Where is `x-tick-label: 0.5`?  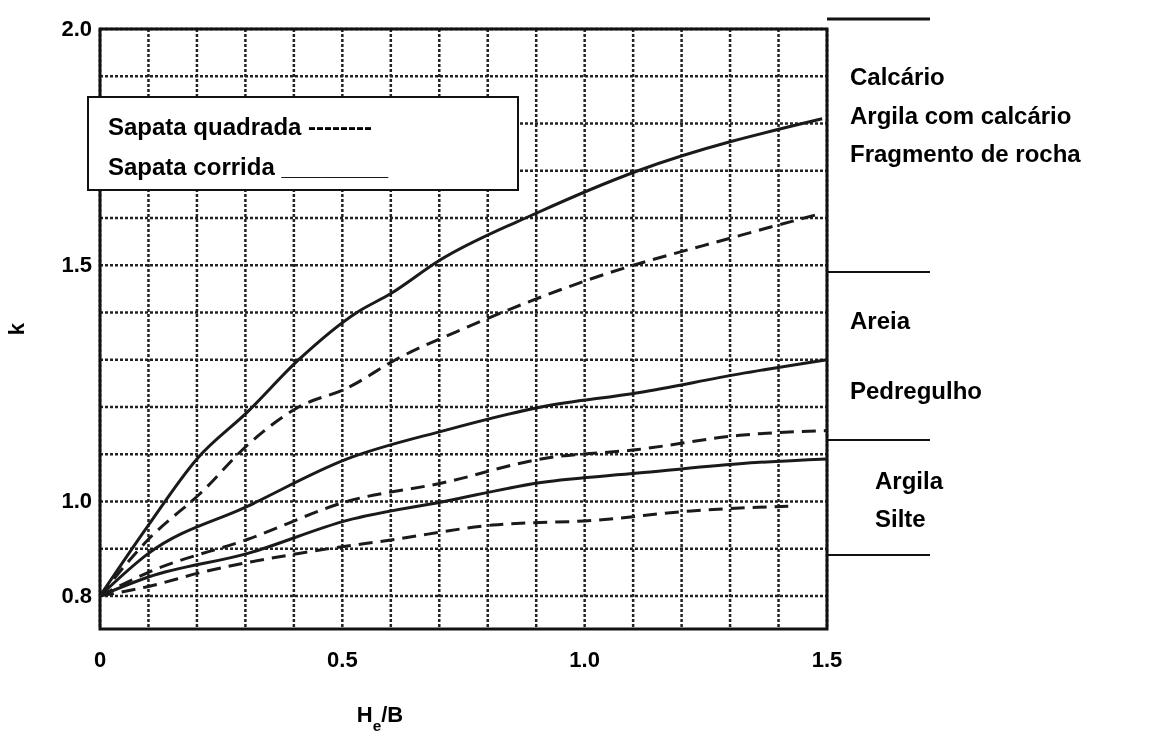
x-tick-label: 0.5 is located at coordinates (342, 659).